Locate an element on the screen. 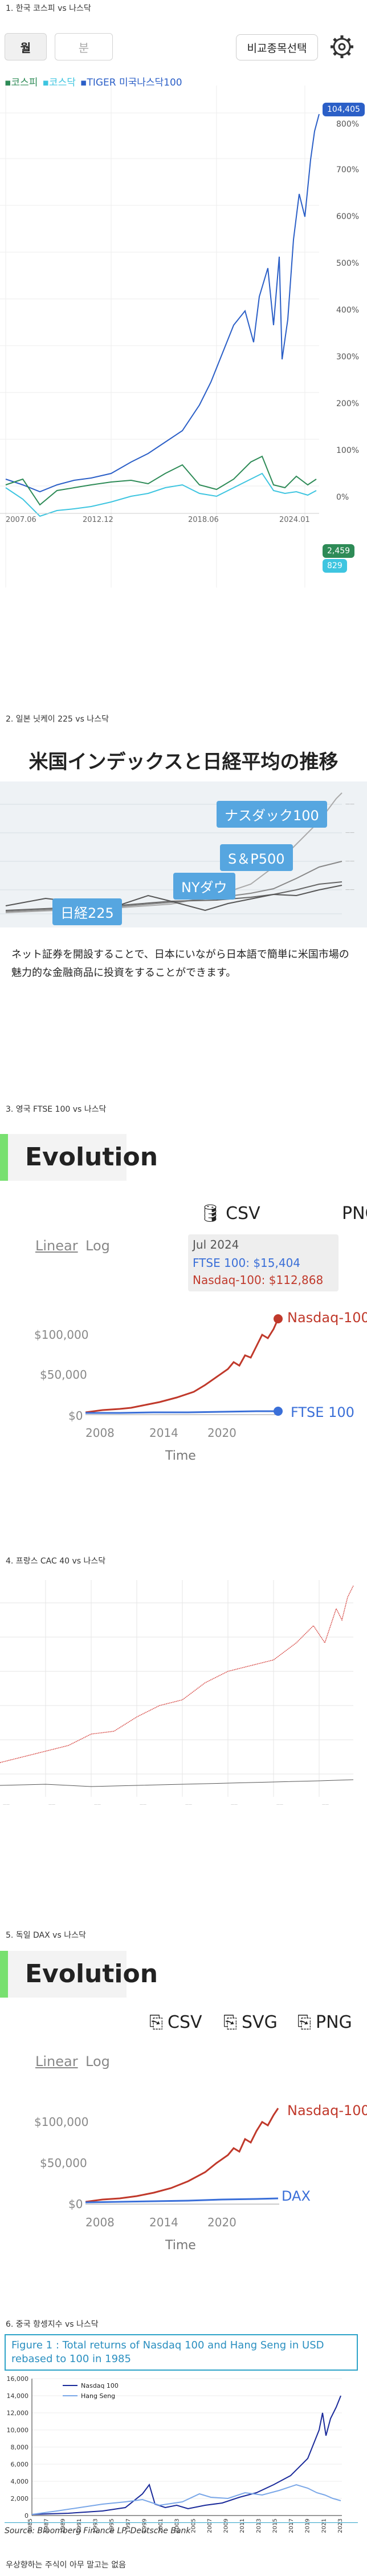 Image resolution: width=367 pixels, height=2576 pixels. csv-button: 🛢 CSV is located at coordinates (229, 1214).